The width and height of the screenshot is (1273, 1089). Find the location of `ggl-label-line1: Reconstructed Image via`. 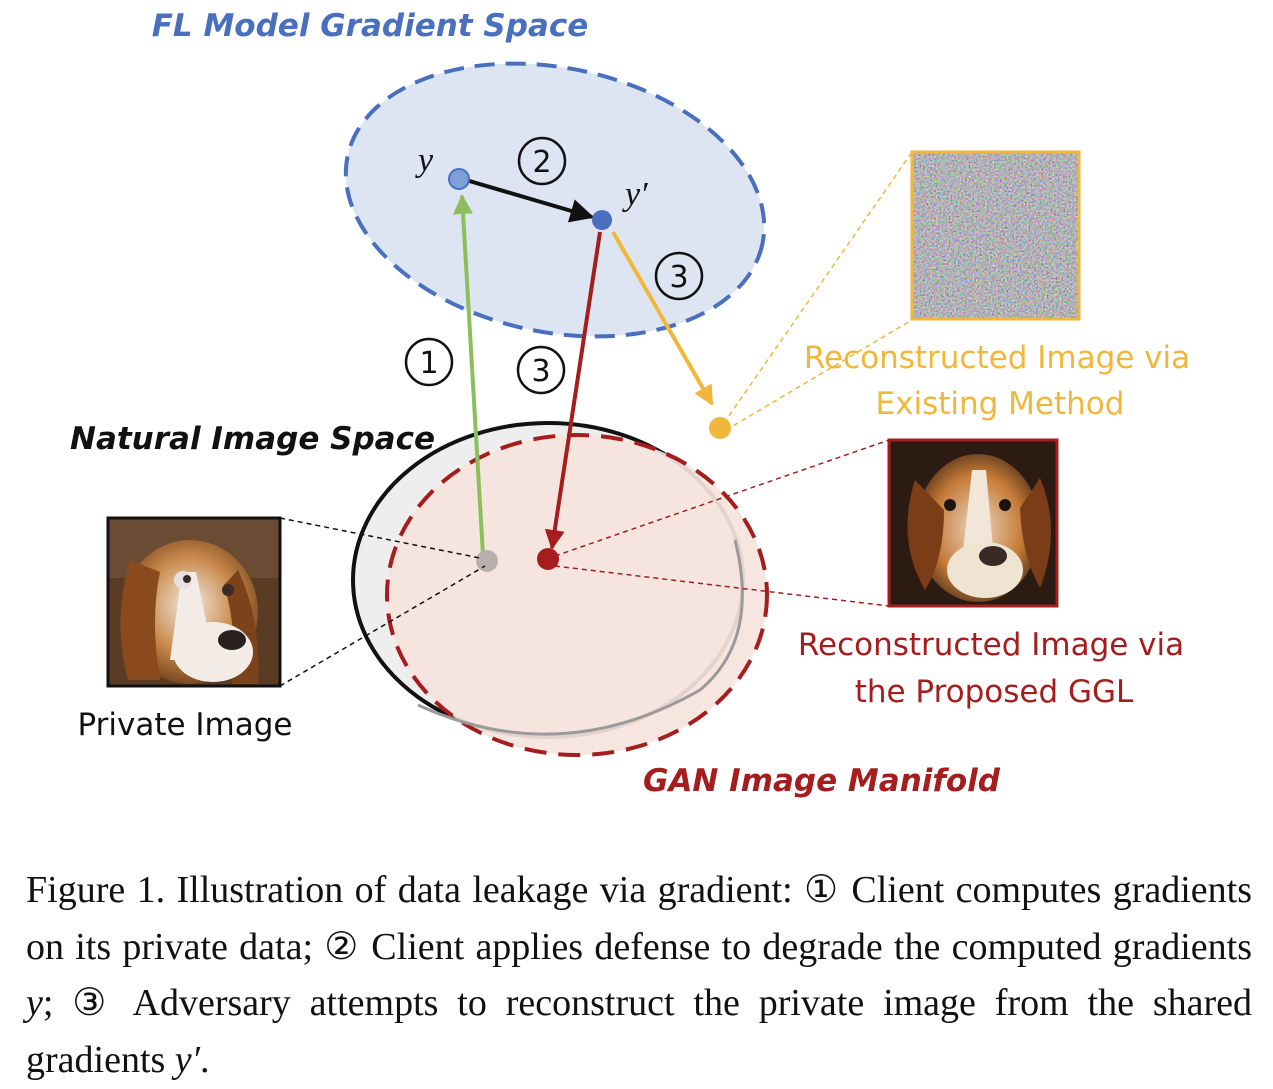

ggl-label-line1: Reconstructed Image via is located at coordinates (991, 645).